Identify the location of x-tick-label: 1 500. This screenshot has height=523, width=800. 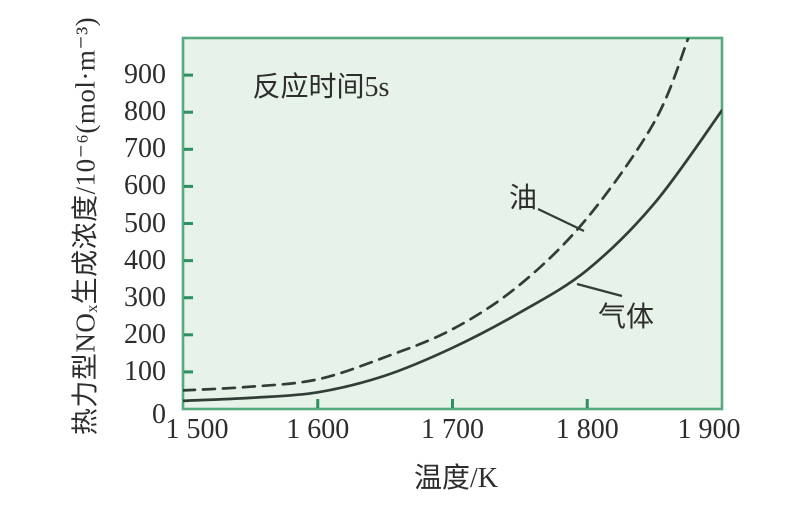
(197, 429).